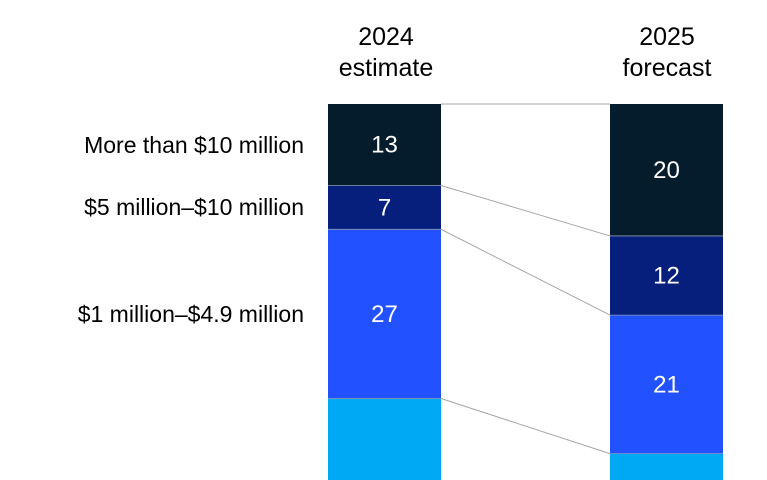 This screenshot has width=767, height=480. What do you see at coordinates (386, 68) in the screenshot?
I see `column-header-line: estimate` at bounding box center [386, 68].